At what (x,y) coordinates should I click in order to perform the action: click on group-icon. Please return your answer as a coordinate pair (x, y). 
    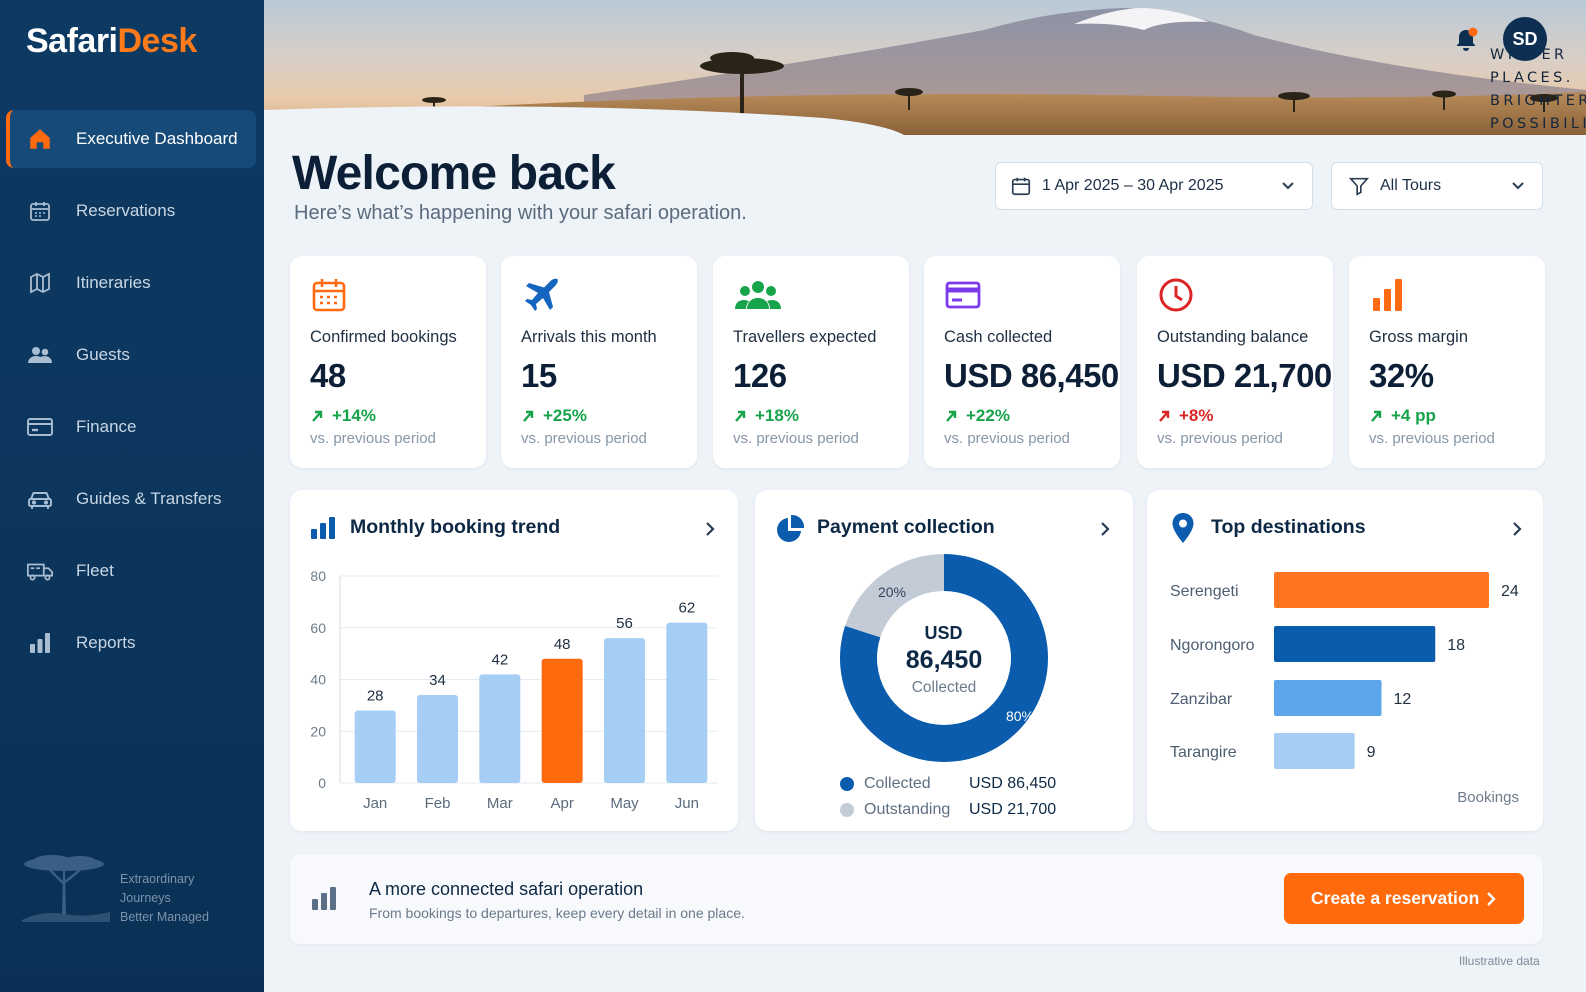
    Looking at the image, I should click on (758, 295).